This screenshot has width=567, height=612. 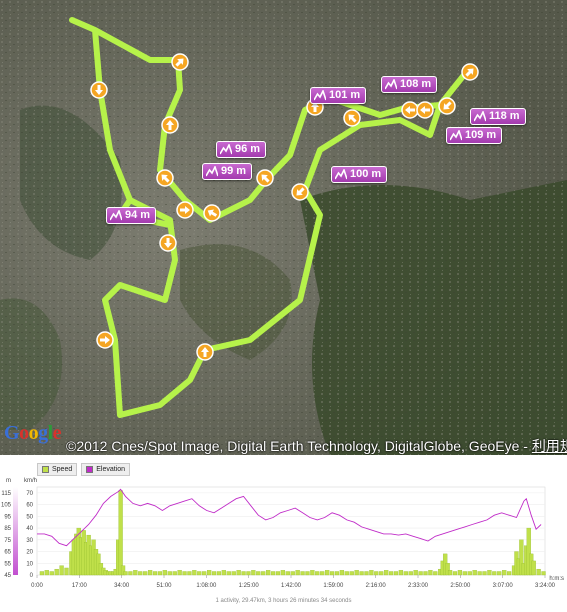 What do you see at coordinates (7, 529) in the screenshot?
I see `left-tick-label: 85` at bounding box center [7, 529].